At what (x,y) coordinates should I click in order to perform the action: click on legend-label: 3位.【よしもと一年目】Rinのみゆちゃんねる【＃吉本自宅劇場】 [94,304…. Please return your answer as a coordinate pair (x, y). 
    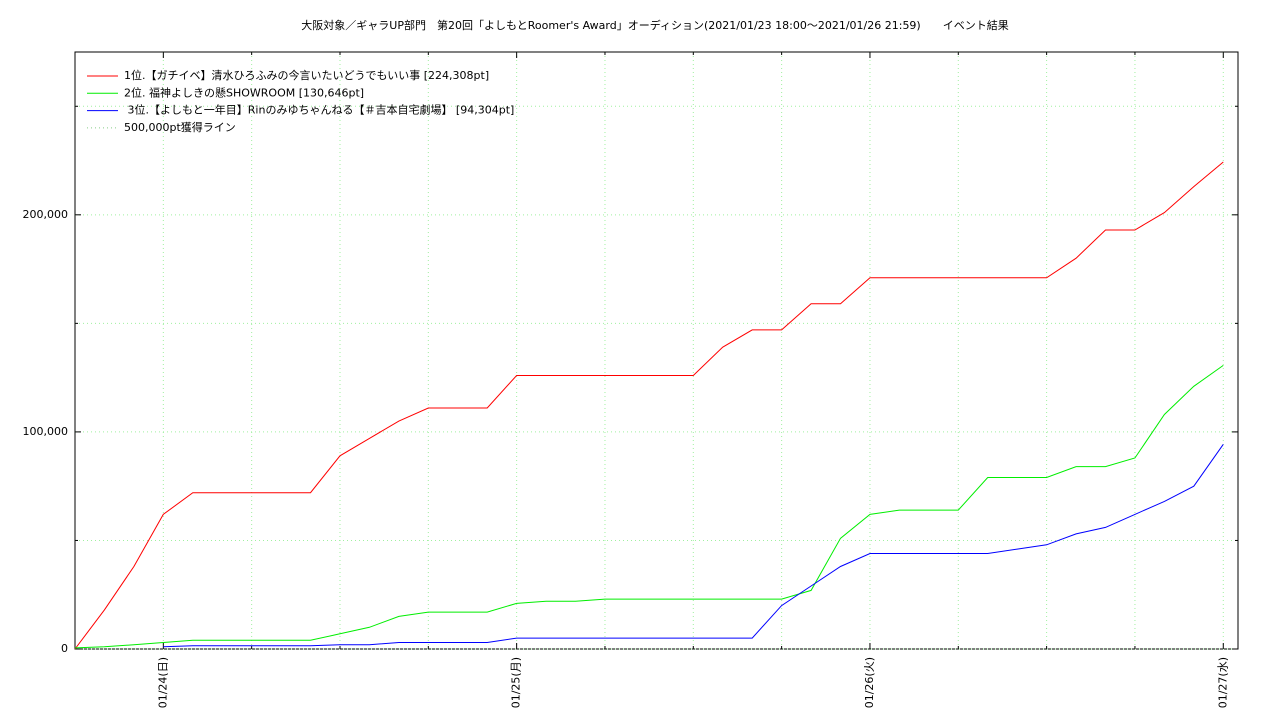
    Looking at the image, I should click on (319, 110).